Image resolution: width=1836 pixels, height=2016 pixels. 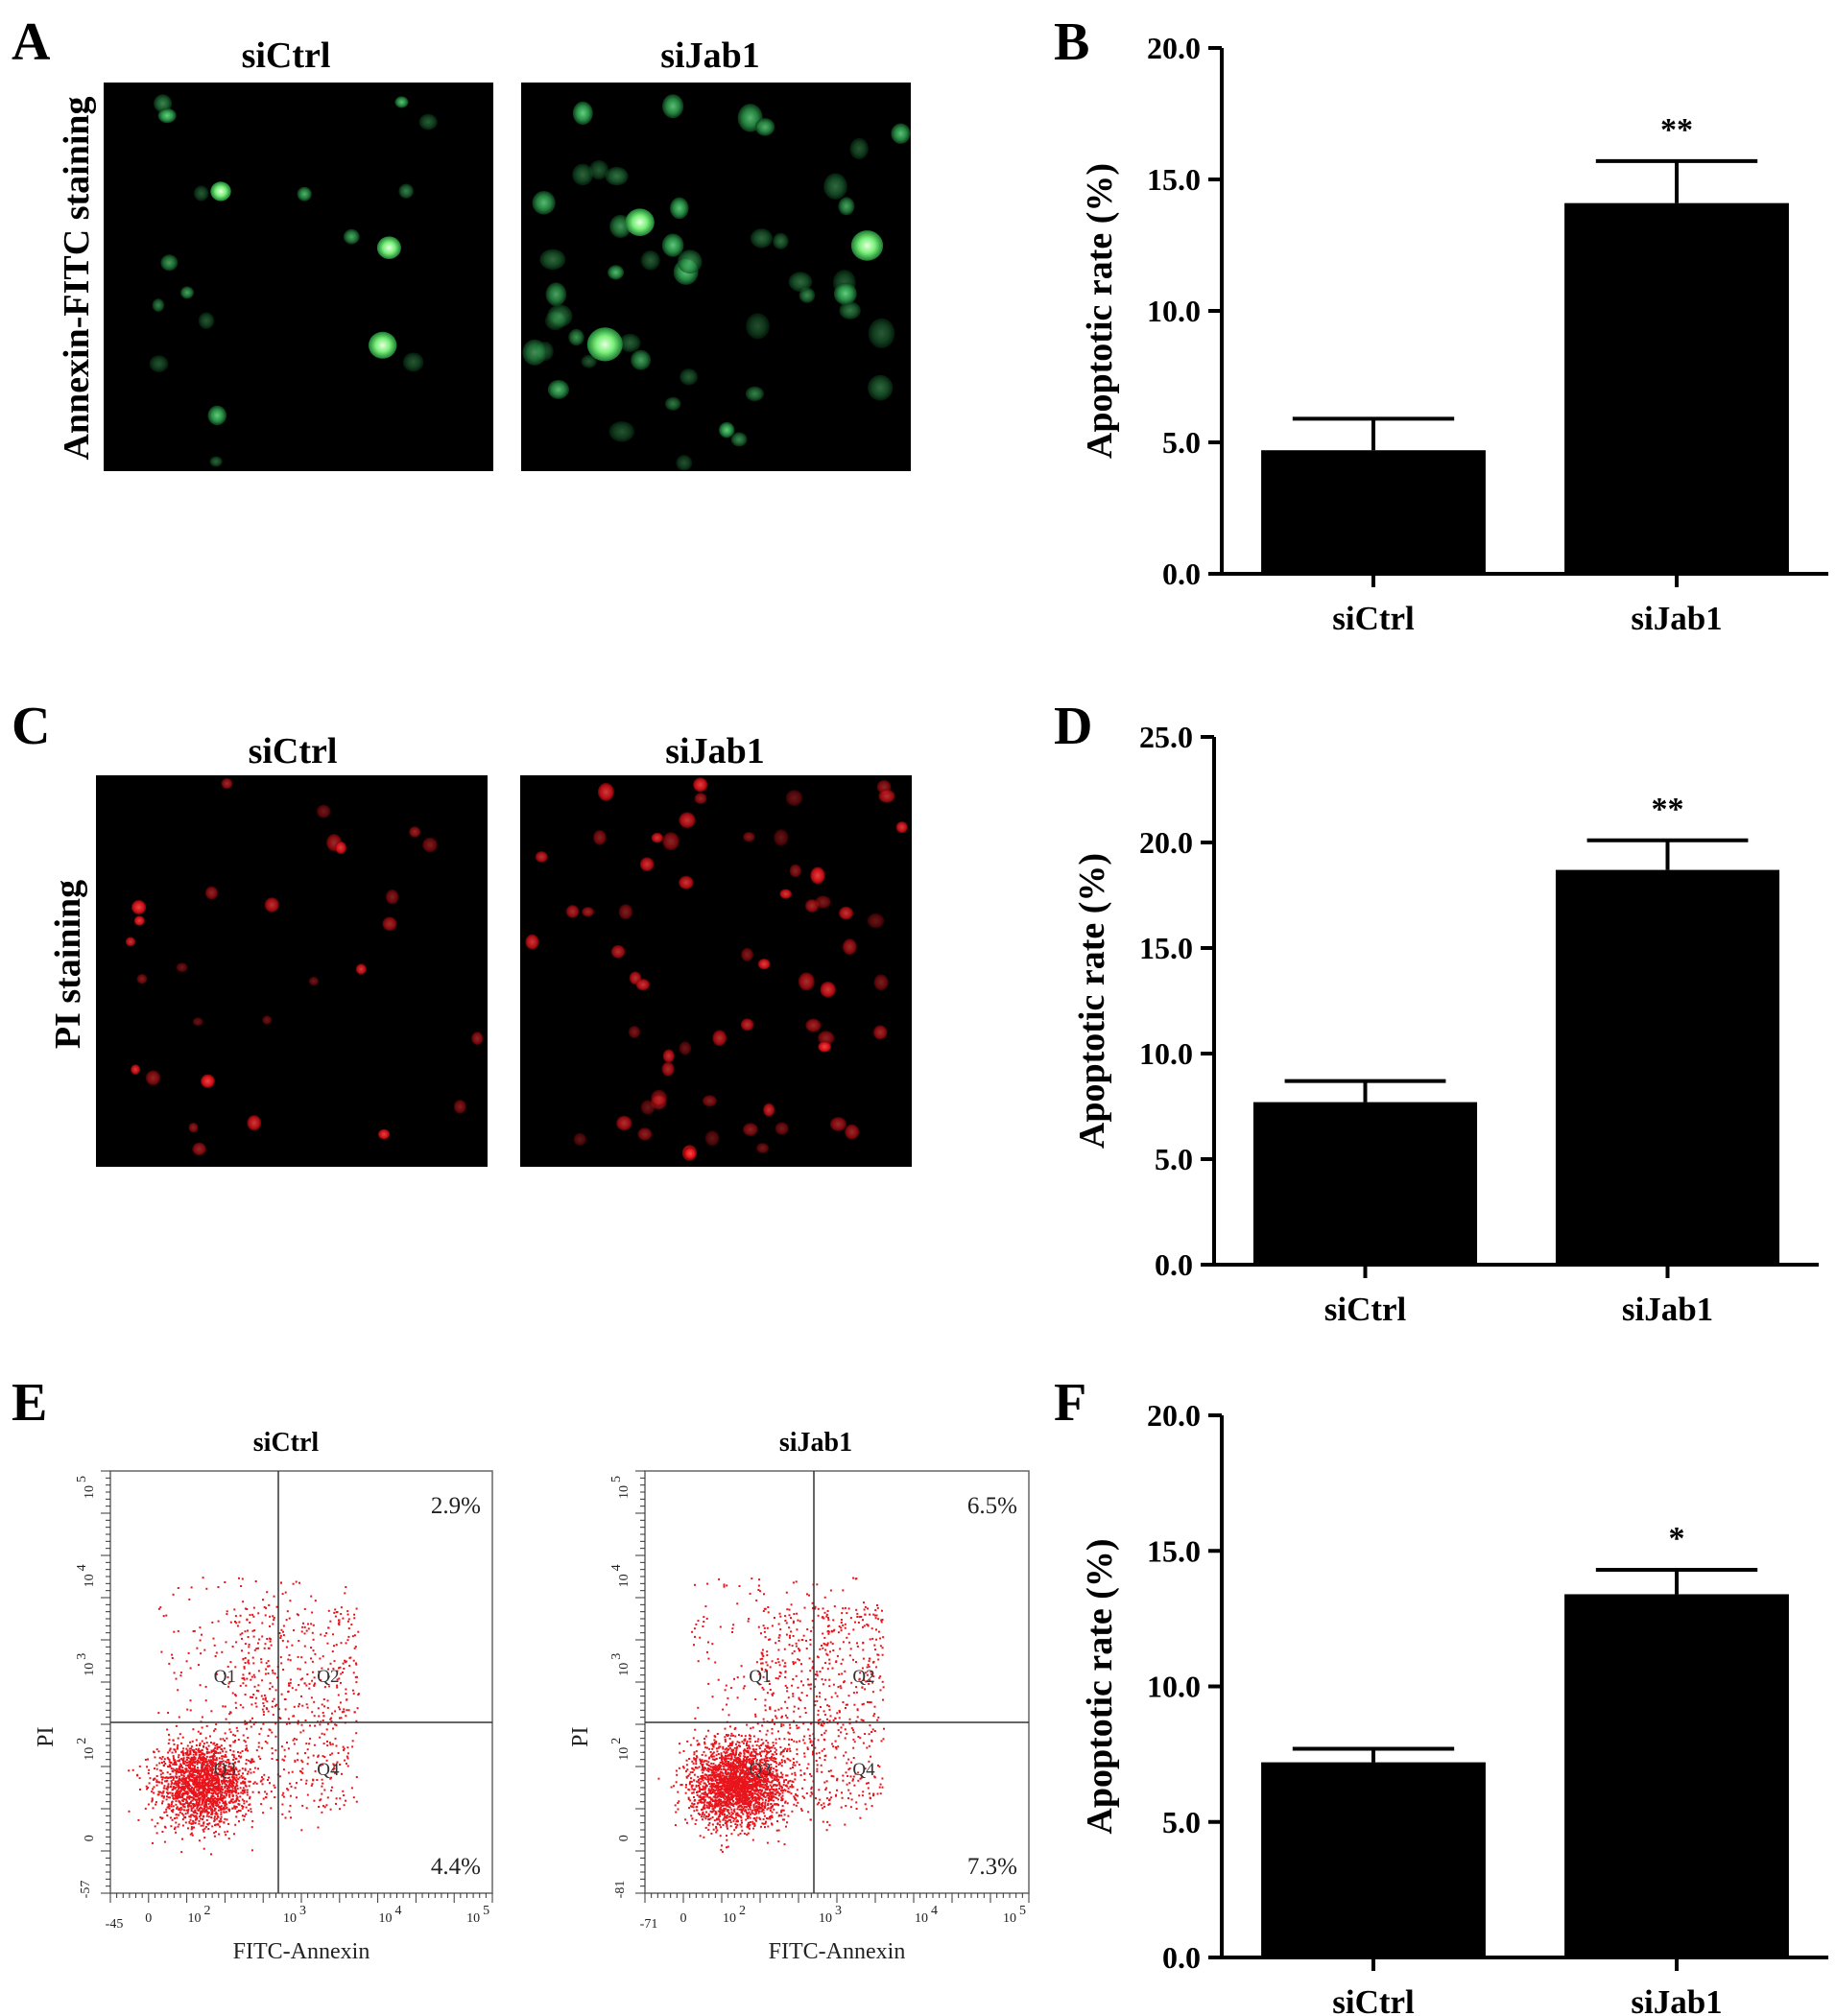 I want to click on flow-x-axis-label: FITC-Annexin, so click(x=301, y=1951).